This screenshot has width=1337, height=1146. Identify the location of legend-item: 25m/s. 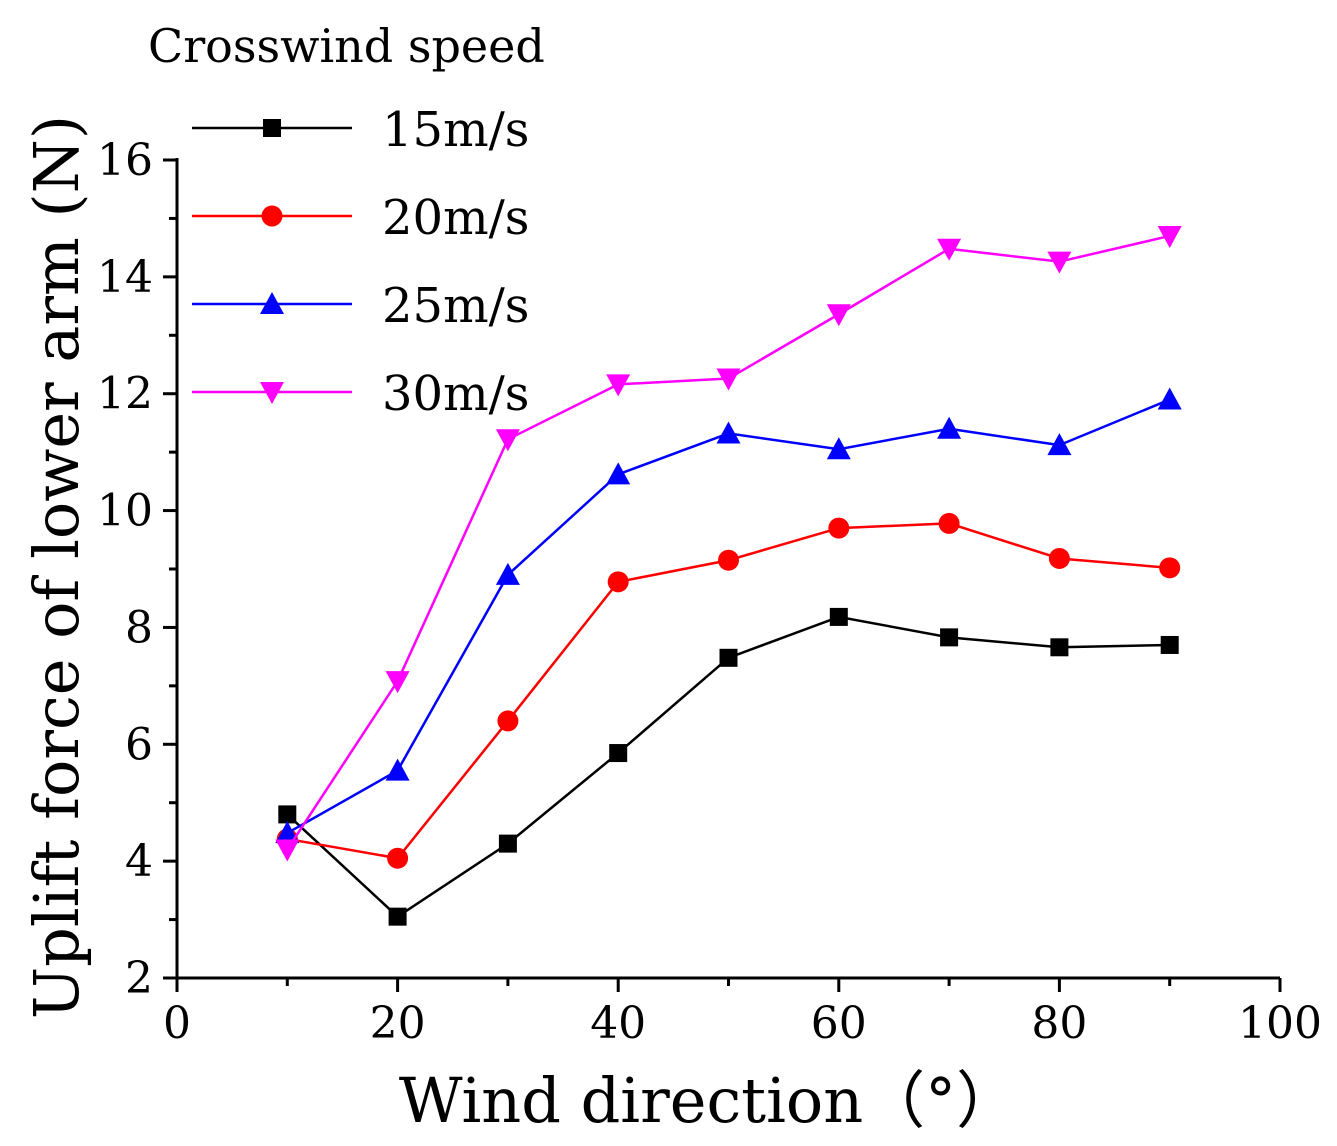
(360, 306).